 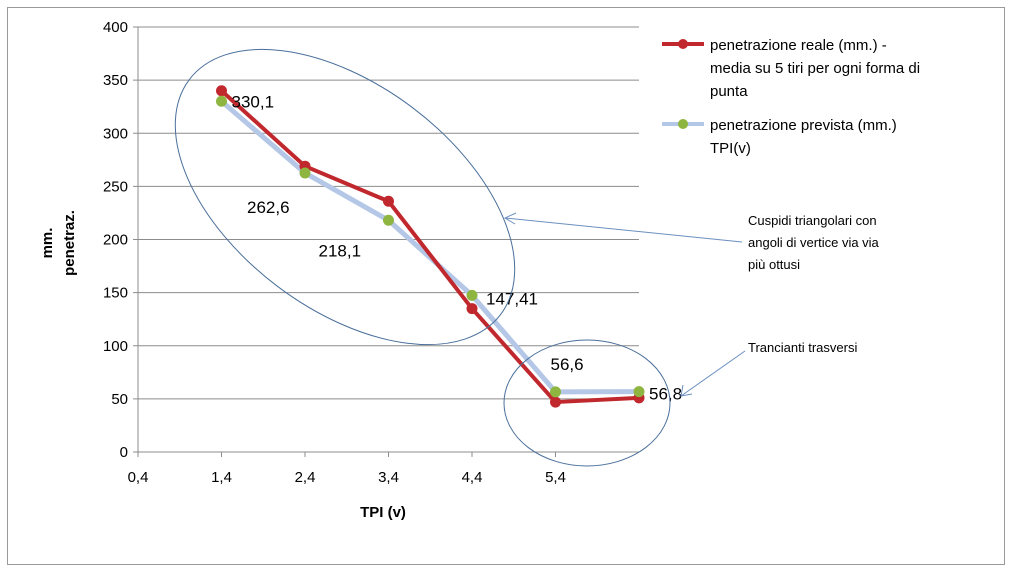 What do you see at coordinates (69, 243) in the screenshot?
I see `y-axis-label-line-2: penetraz.` at bounding box center [69, 243].